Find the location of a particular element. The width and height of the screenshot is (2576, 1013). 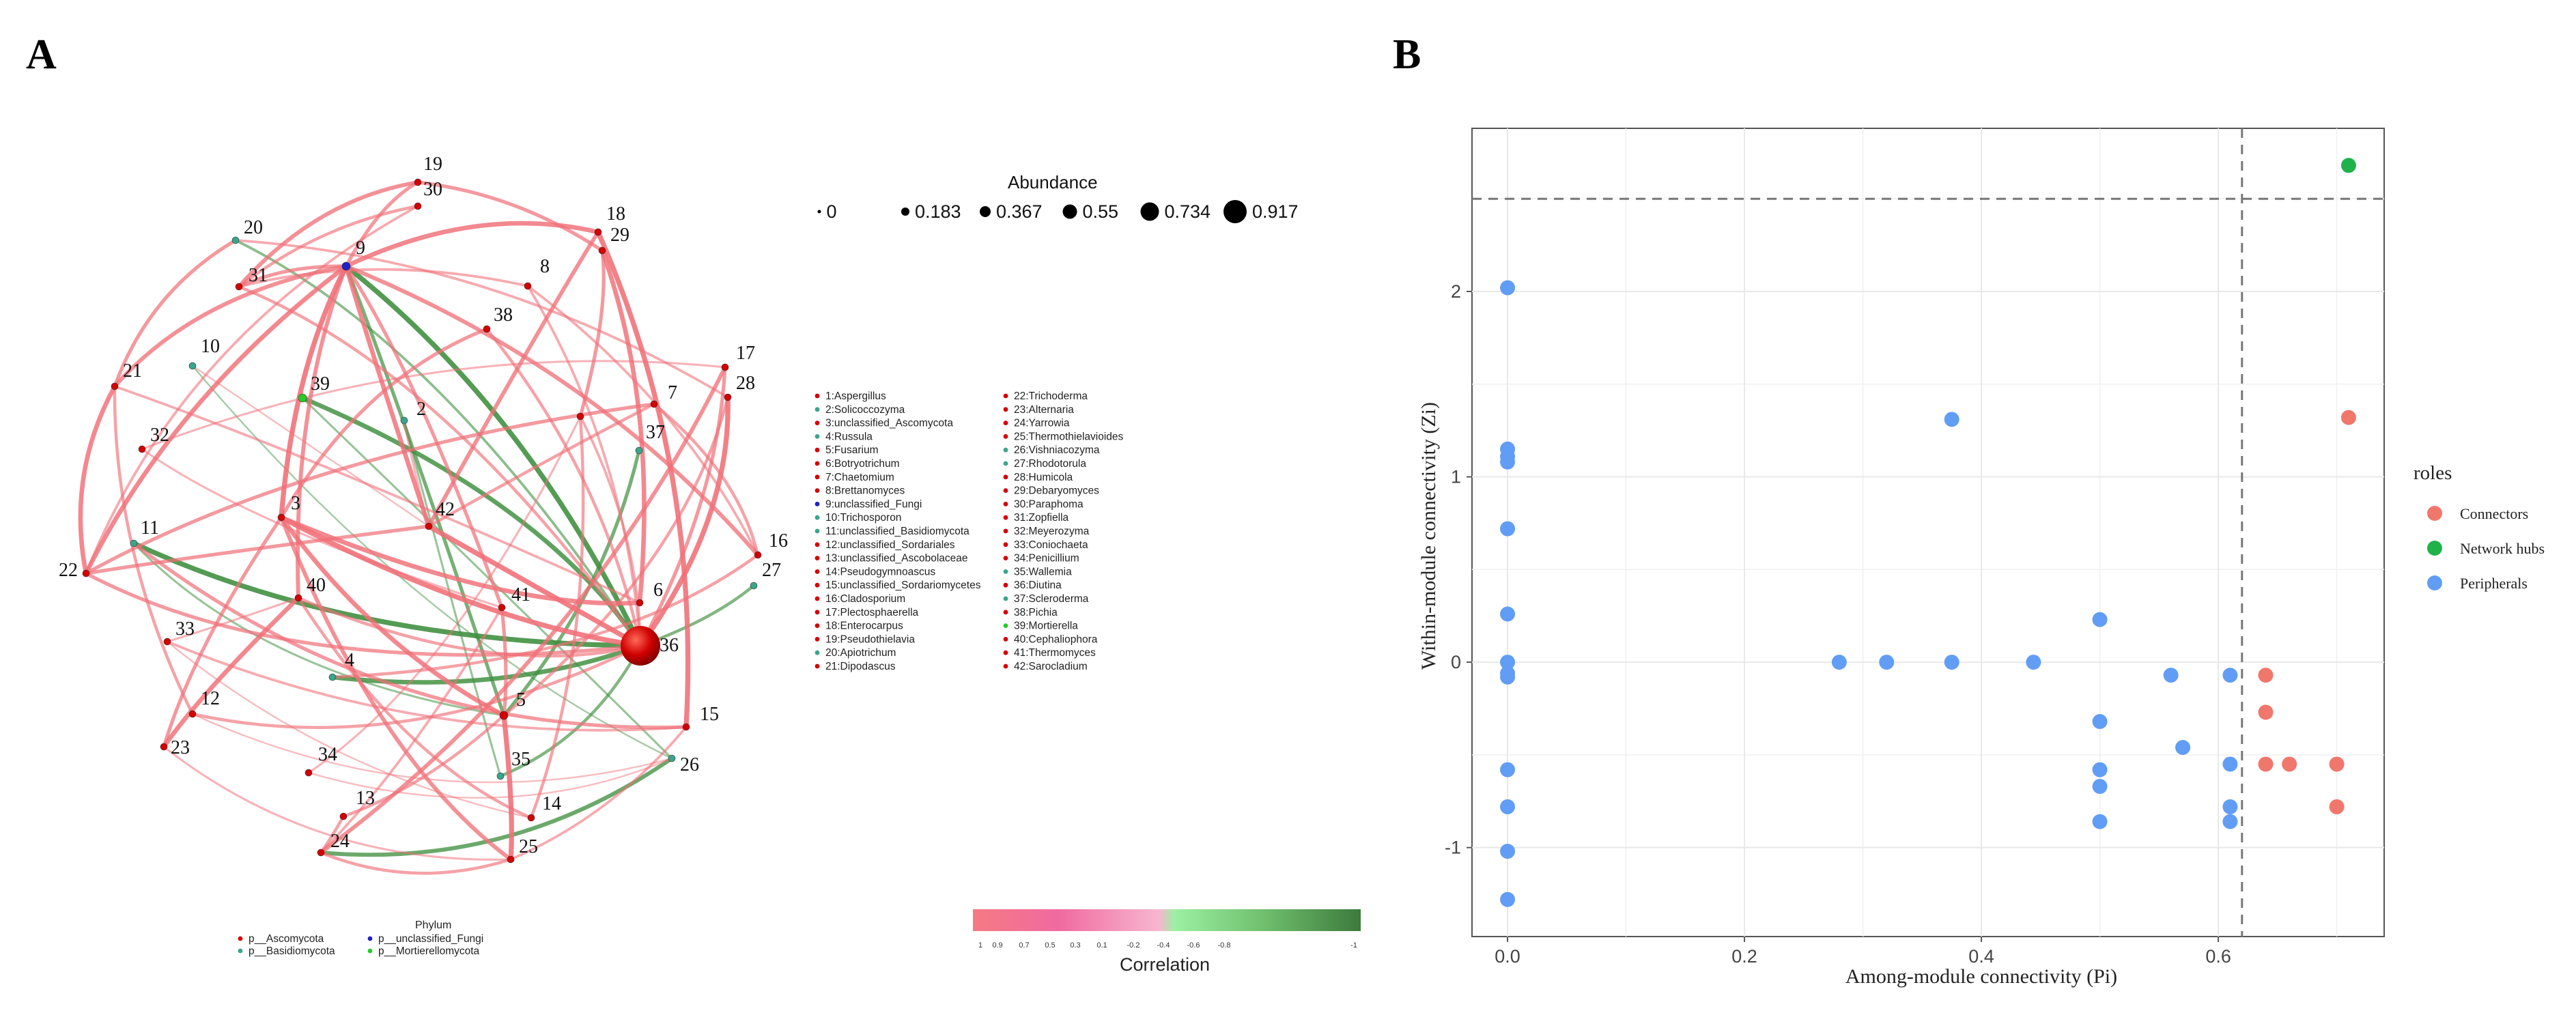

correlation-tick: -1 is located at coordinates (1353, 945).